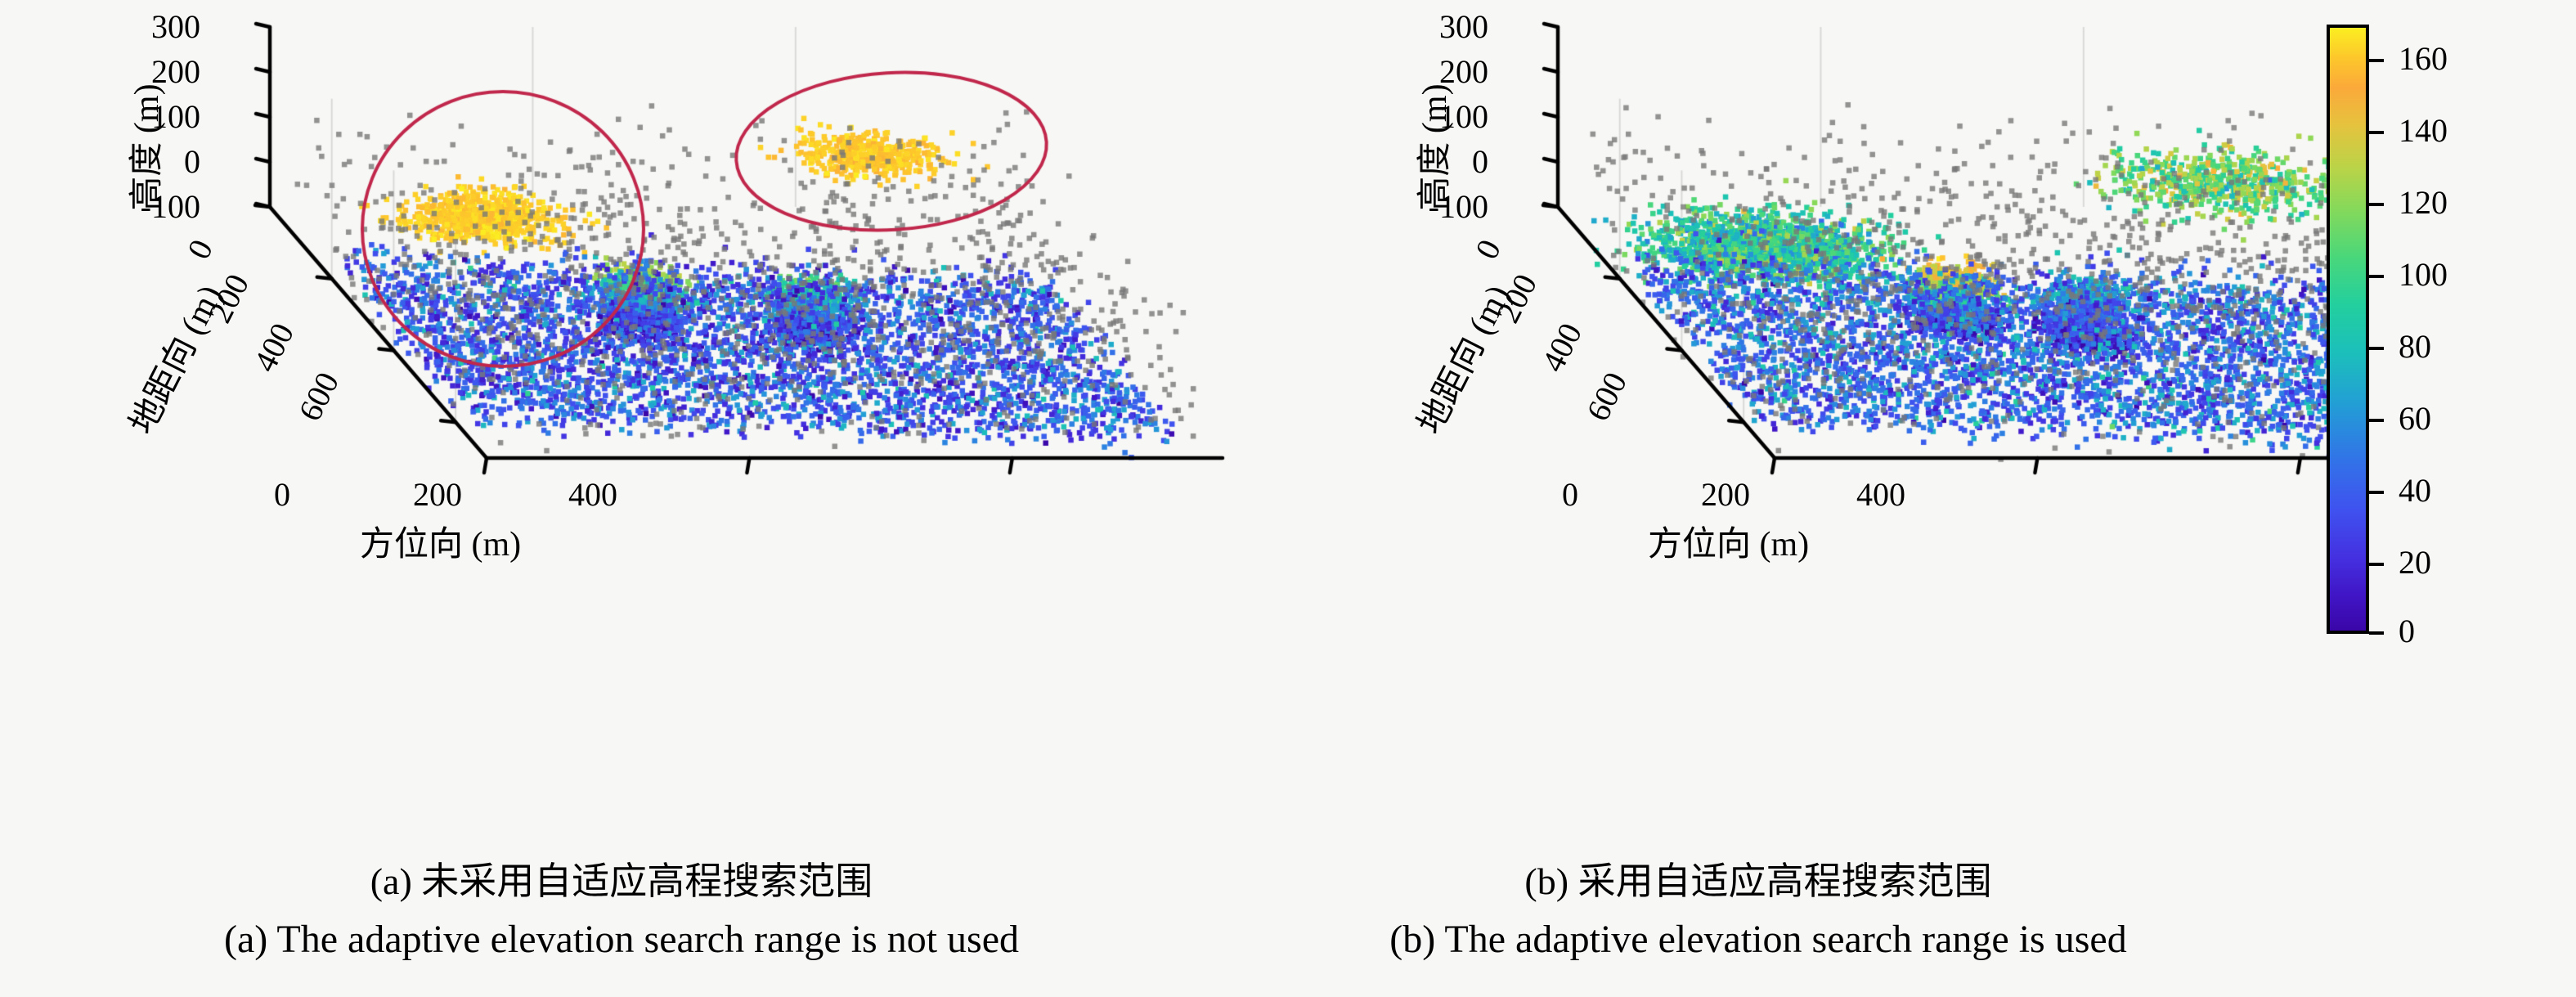  What do you see at coordinates (1463, 116) in the screenshot?
I see `z-tick-100-b: 100` at bounding box center [1463, 116].